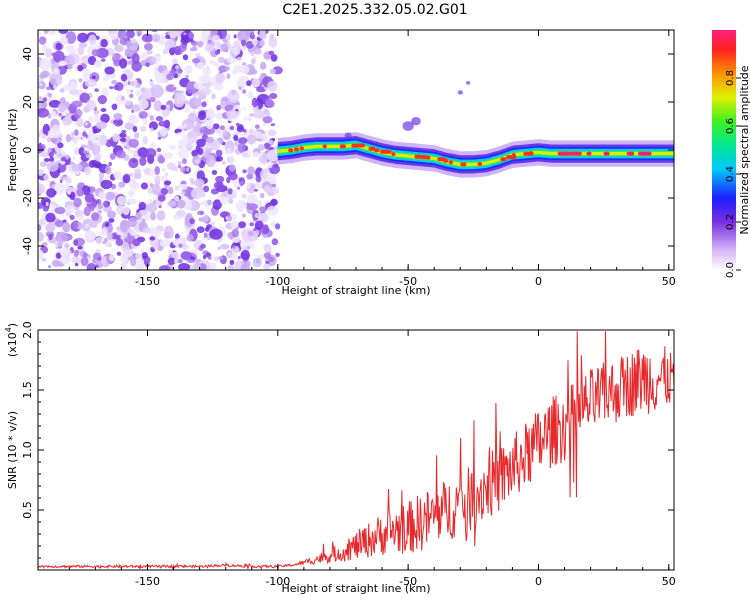 This screenshot has height=600, width=750. I want to click on snr-ytick-label: 1.5, so click(27, 390).